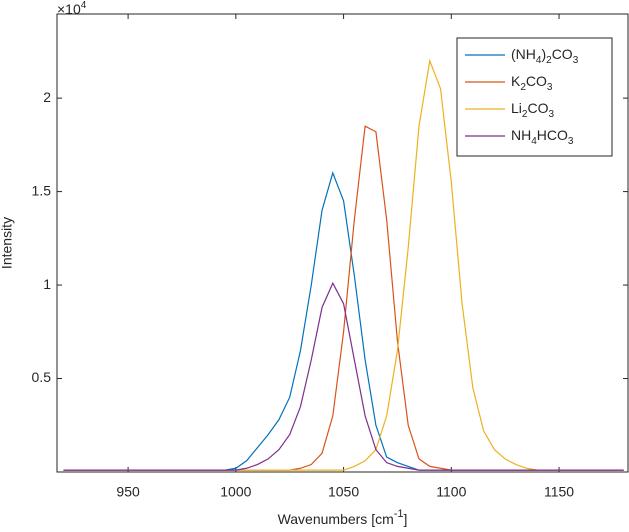 This screenshot has height=532, width=629. What do you see at coordinates (406, 519) in the screenshot?
I see `x-axis-label-part: ]` at bounding box center [406, 519].